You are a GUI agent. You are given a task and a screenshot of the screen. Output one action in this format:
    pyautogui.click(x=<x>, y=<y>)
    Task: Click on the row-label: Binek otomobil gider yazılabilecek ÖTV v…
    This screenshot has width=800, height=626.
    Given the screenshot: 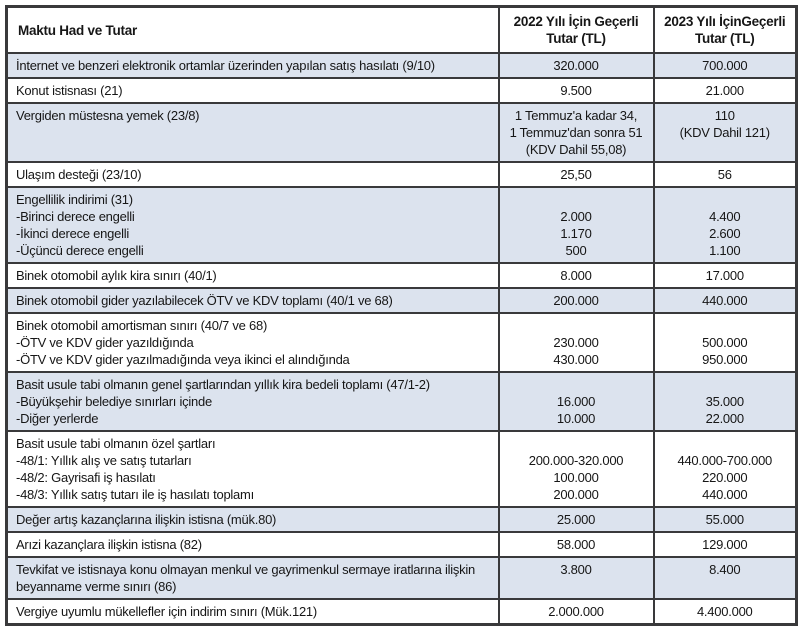 What is the action you would take?
    pyautogui.click(x=252, y=300)
    